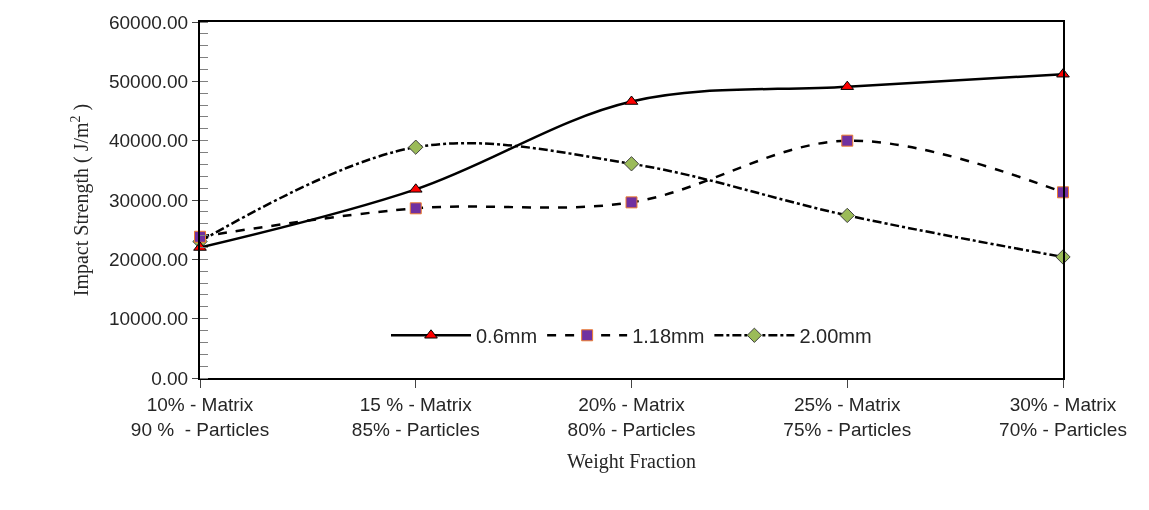 This screenshot has width=1149, height=510. What do you see at coordinates (1063, 416) in the screenshot?
I see `x-tick-label: 30% - Matrix 70% - Particles` at bounding box center [1063, 416].